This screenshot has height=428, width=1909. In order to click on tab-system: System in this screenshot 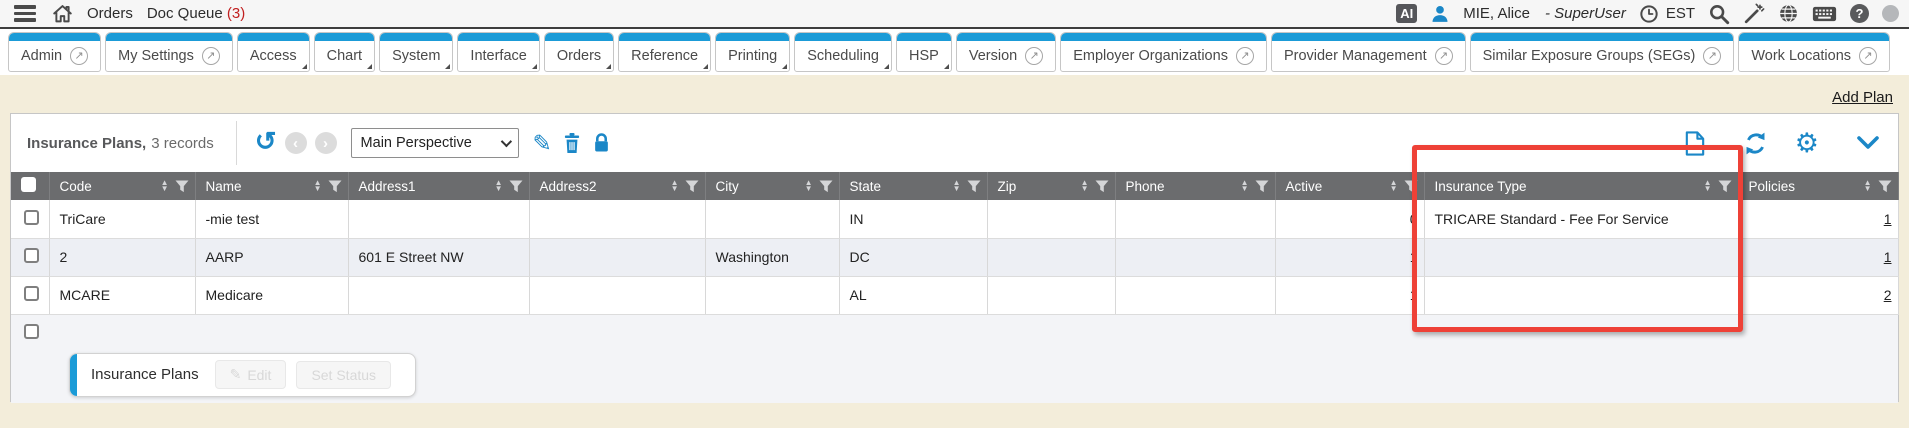, I will do `click(416, 52)`.